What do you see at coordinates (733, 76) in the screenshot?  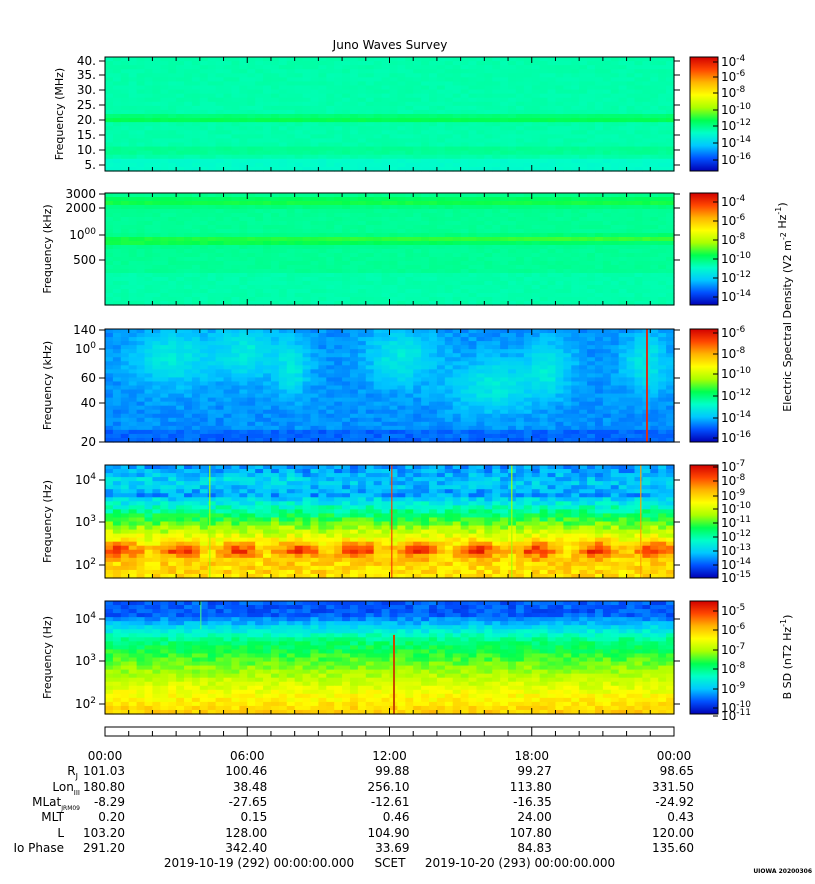 I see `panel-1-colorbar-tick-label: 10⁻⁶` at bounding box center [733, 76].